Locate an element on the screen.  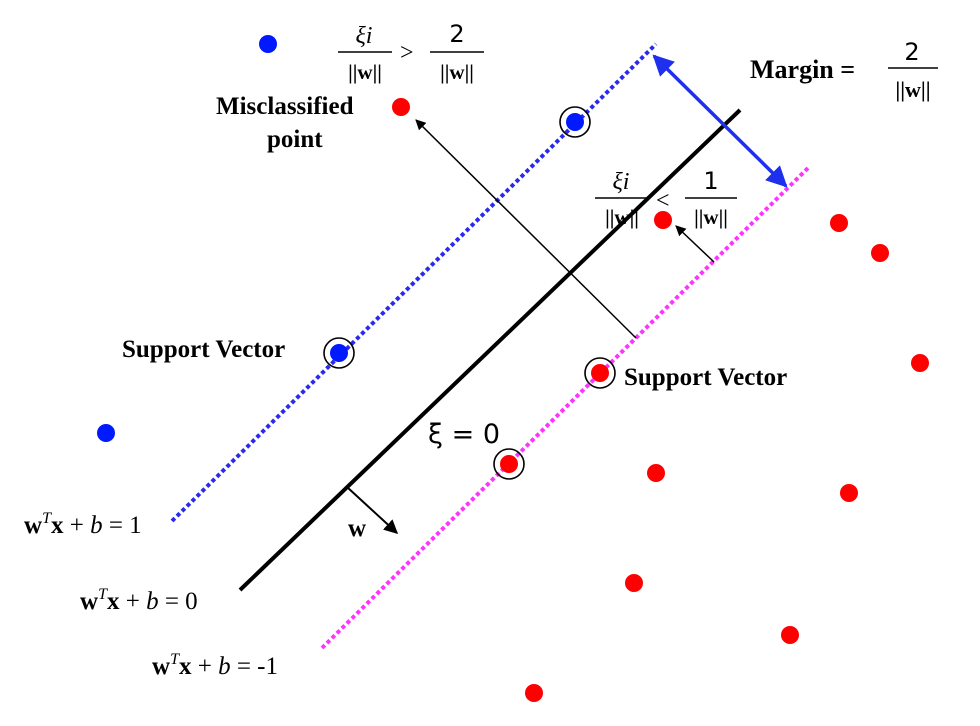
equation-zero: wTx + b = 0 is located at coordinates (139, 600).